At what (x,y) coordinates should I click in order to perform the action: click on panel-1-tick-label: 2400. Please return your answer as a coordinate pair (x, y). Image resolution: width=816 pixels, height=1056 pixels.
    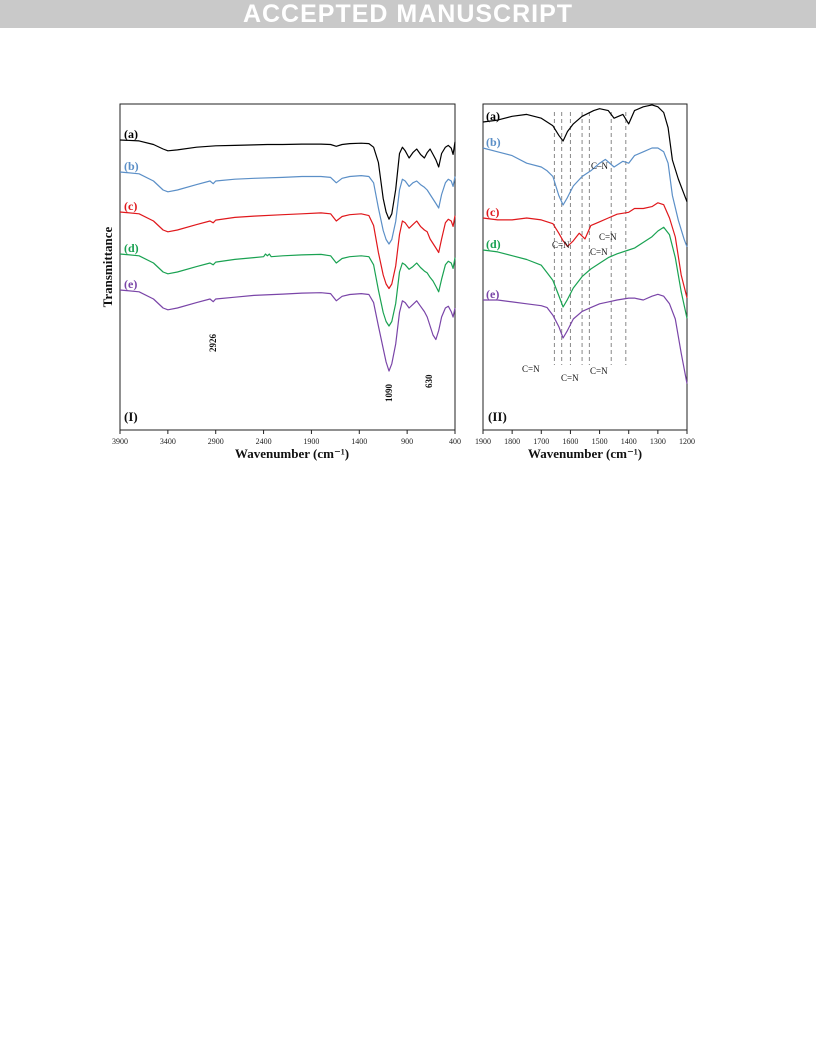
    Looking at the image, I should click on (264, 441).